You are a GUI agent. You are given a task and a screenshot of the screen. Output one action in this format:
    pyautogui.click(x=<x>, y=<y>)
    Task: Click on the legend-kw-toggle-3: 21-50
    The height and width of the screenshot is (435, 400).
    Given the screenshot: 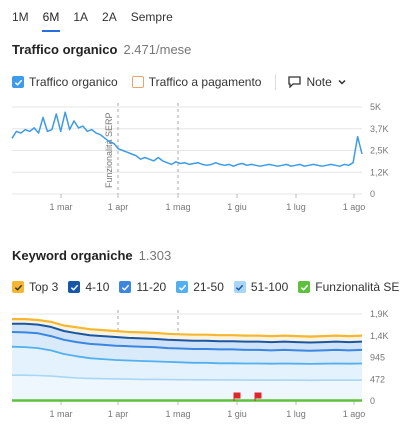 What is the action you would take?
    pyautogui.click(x=200, y=287)
    